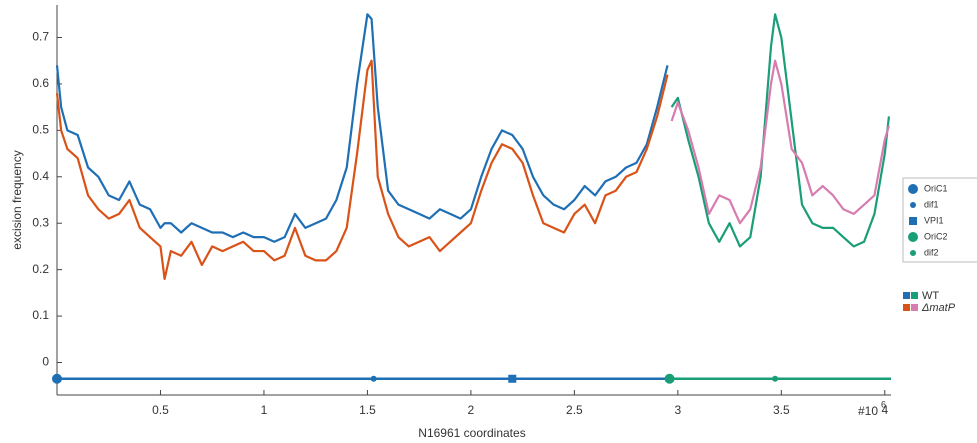  I want to click on y-tick-label: 0.7, so click(40, 37).